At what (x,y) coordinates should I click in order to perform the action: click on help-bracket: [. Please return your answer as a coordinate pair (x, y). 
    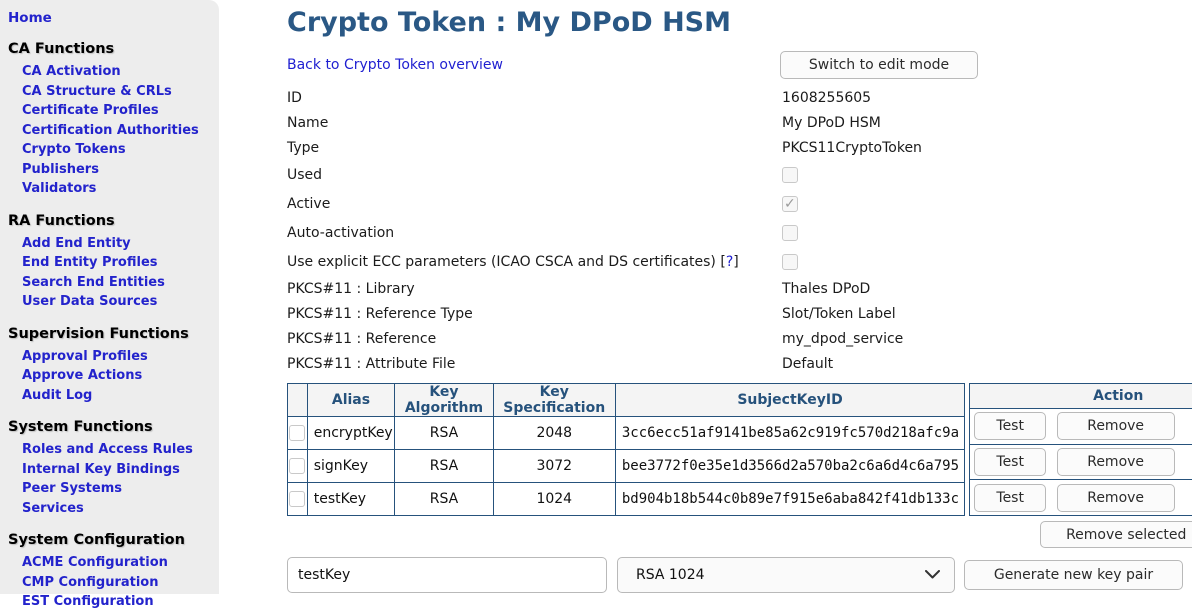
    Looking at the image, I should click on (723, 261).